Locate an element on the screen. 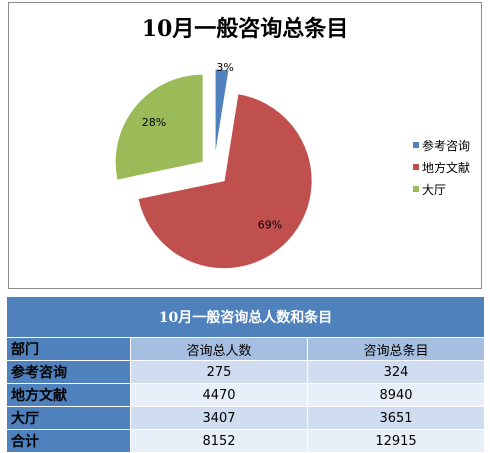 This screenshot has height=453, width=490. table-total-row: 合计 8152 12915 is located at coordinates (246, 441).